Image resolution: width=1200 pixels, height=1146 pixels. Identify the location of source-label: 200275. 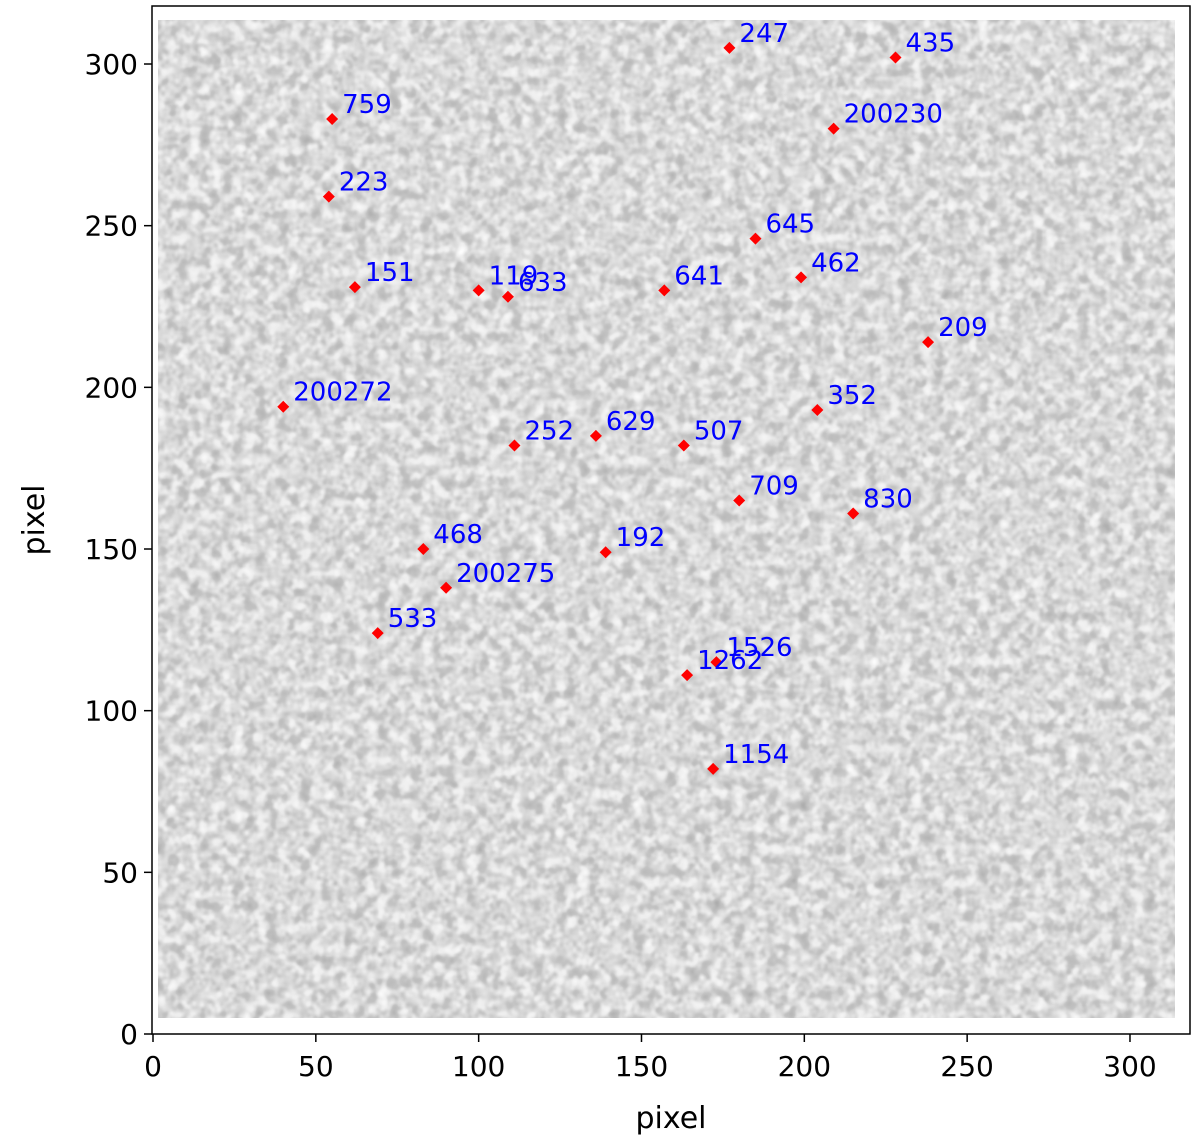
(505, 574).